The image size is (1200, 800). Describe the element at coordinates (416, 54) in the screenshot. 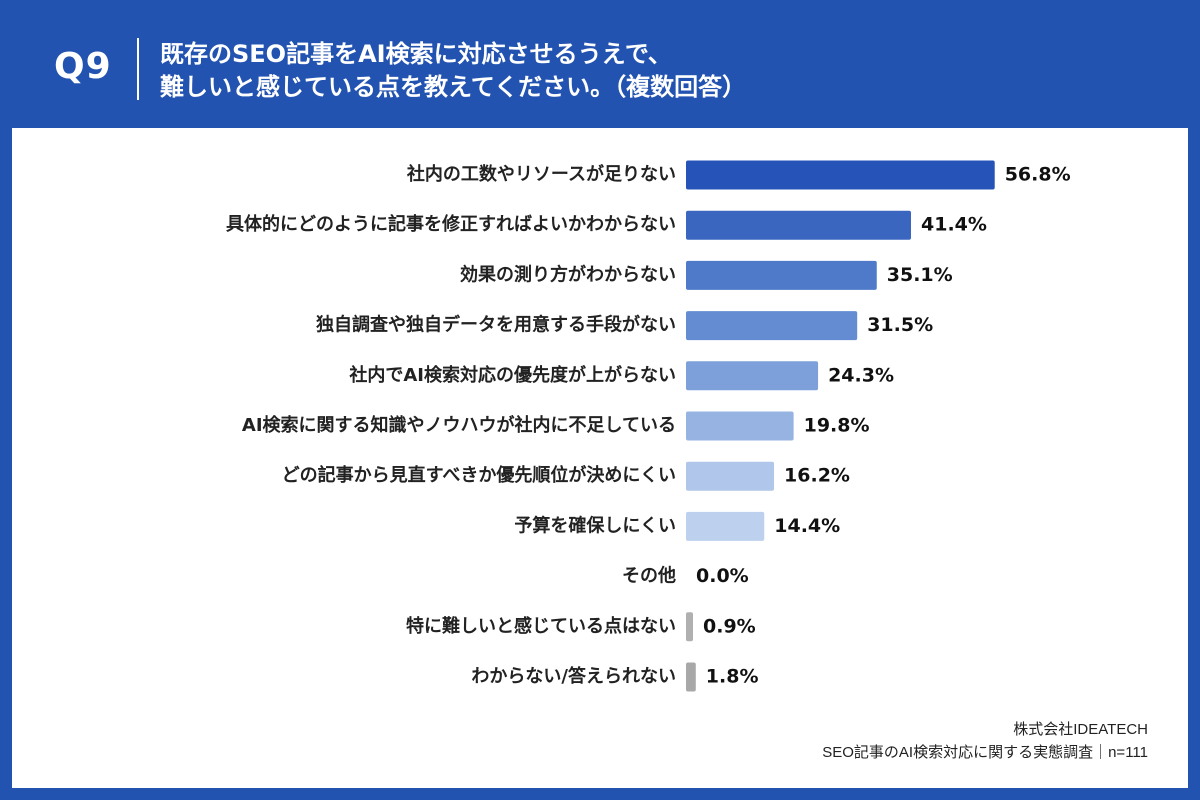

I see `question-title-line-1: 既存のSEO記事をAI検索に対応させるうえで、` at that location.